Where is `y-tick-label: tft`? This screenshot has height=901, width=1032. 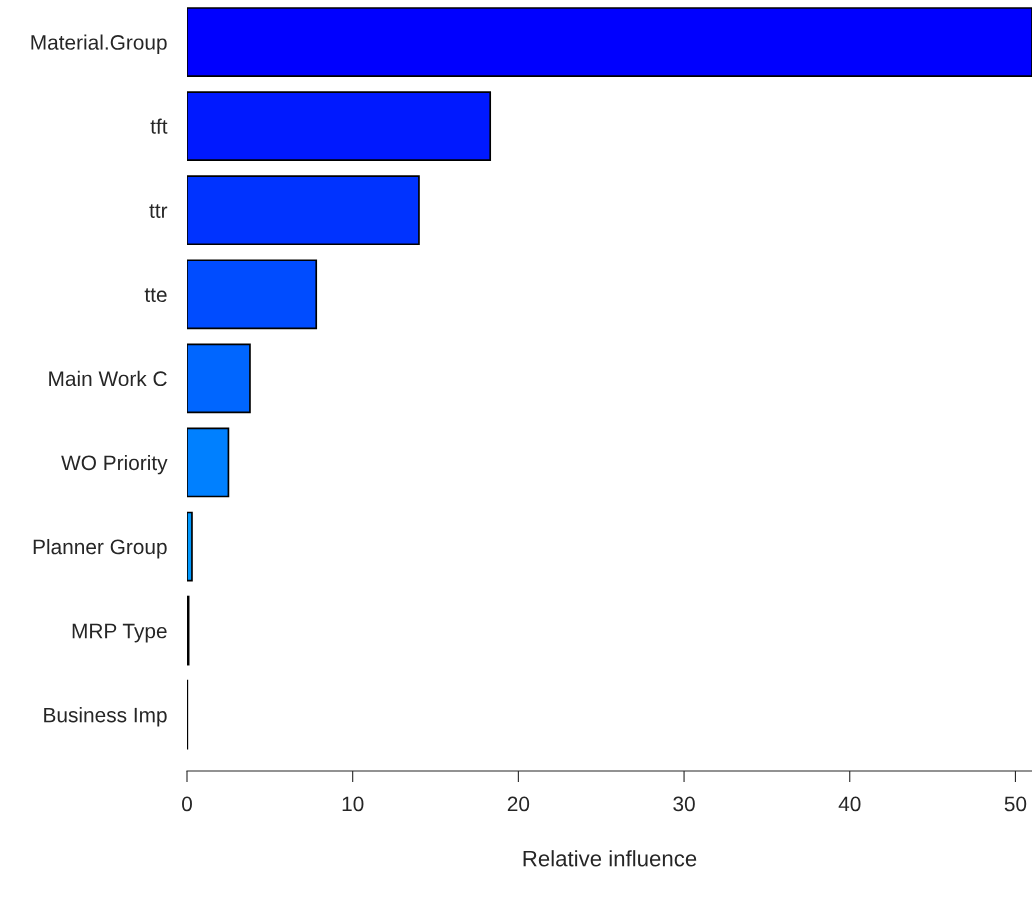 y-tick-label: tft is located at coordinates (159, 126).